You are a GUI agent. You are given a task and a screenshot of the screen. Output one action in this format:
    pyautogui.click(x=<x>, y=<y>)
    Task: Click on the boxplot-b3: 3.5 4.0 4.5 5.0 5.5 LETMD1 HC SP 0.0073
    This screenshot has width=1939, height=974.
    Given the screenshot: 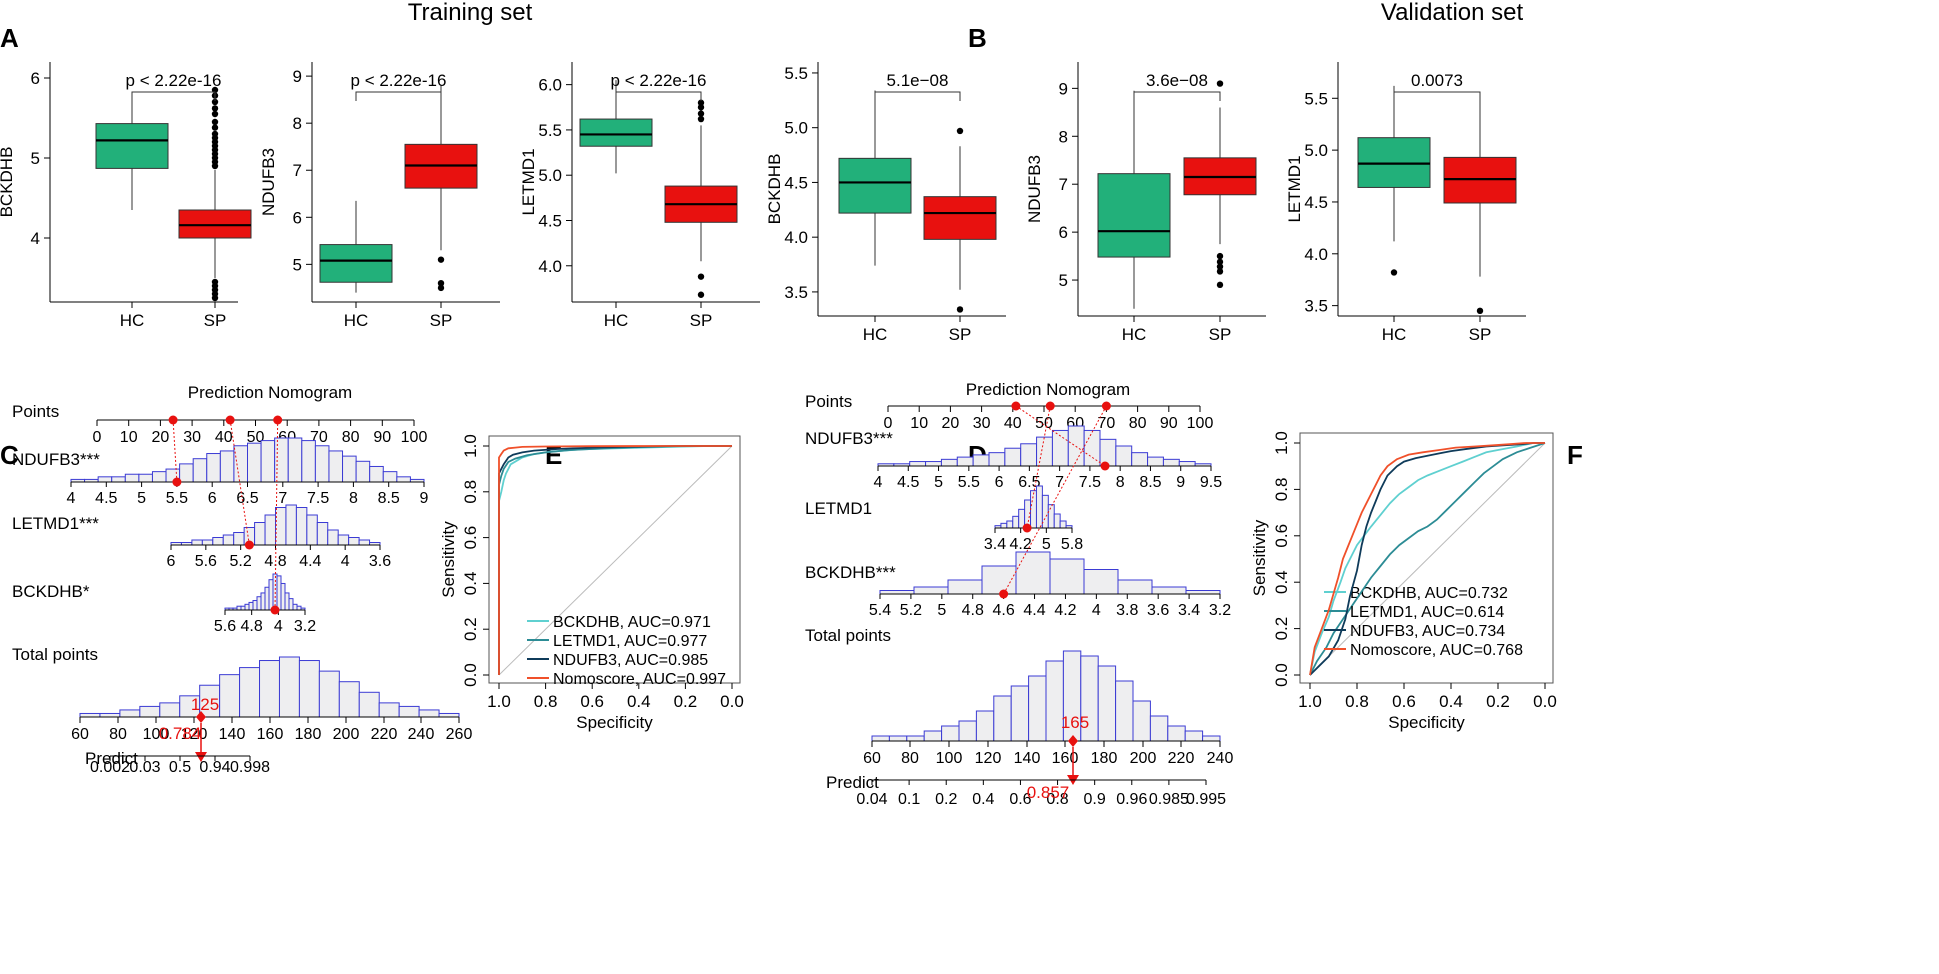 What is the action you would take?
    pyautogui.click(x=1405, y=203)
    